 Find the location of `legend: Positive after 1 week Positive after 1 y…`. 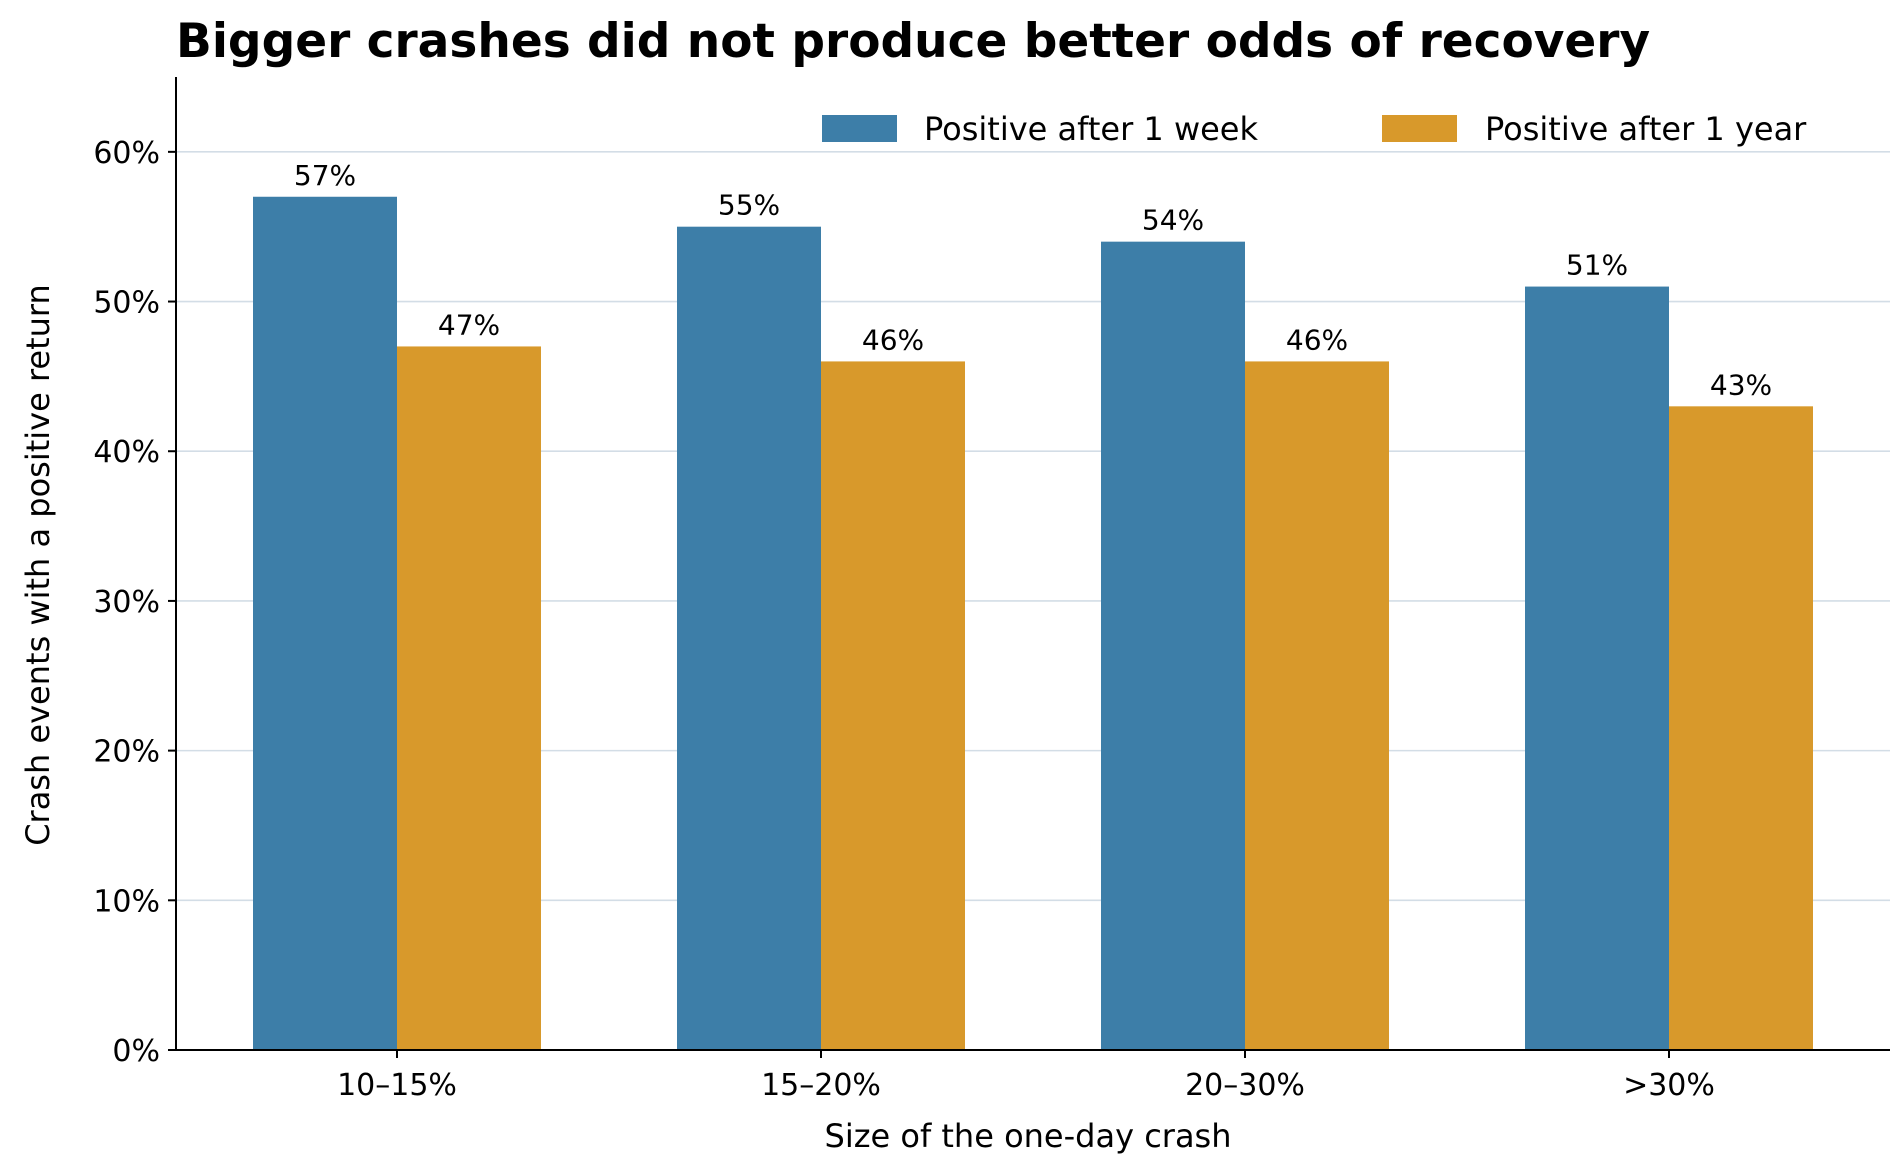

legend: Positive after 1 week Positive after 1 y… is located at coordinates (1314, 129).